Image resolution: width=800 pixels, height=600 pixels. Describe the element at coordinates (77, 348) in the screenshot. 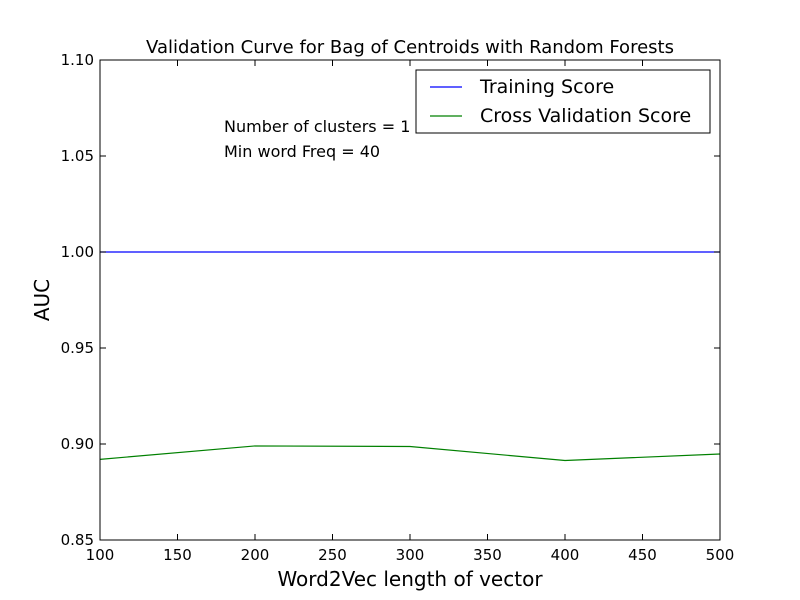

I see `y-tick-label: 0.95` at that location.